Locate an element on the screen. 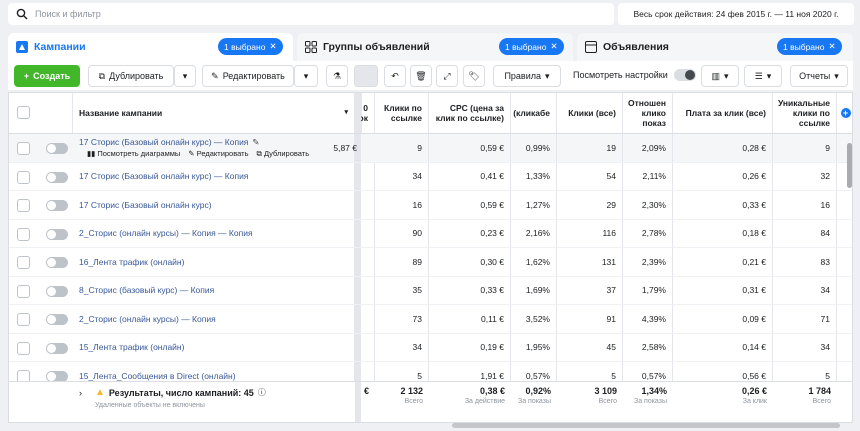 The height and width of the screenshot is (431, 860). frozen-divider is located at coordinates (358, 113).